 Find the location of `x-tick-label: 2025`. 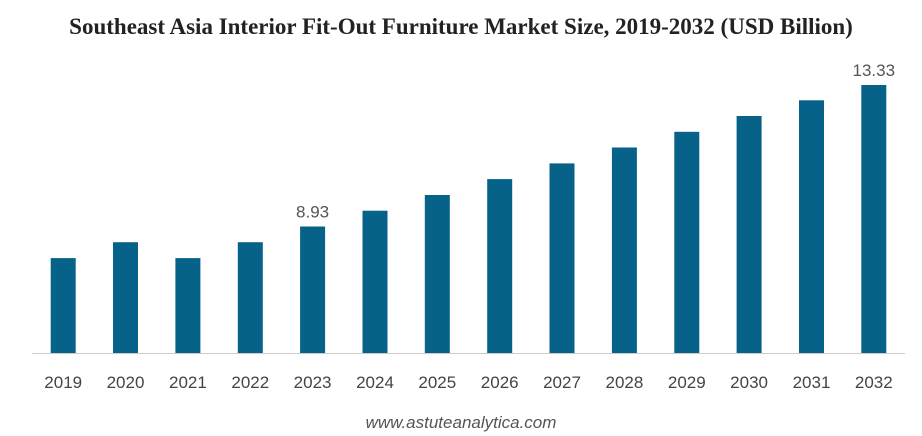

x-tick-label: 2025 is located at coordinates (437, 382).